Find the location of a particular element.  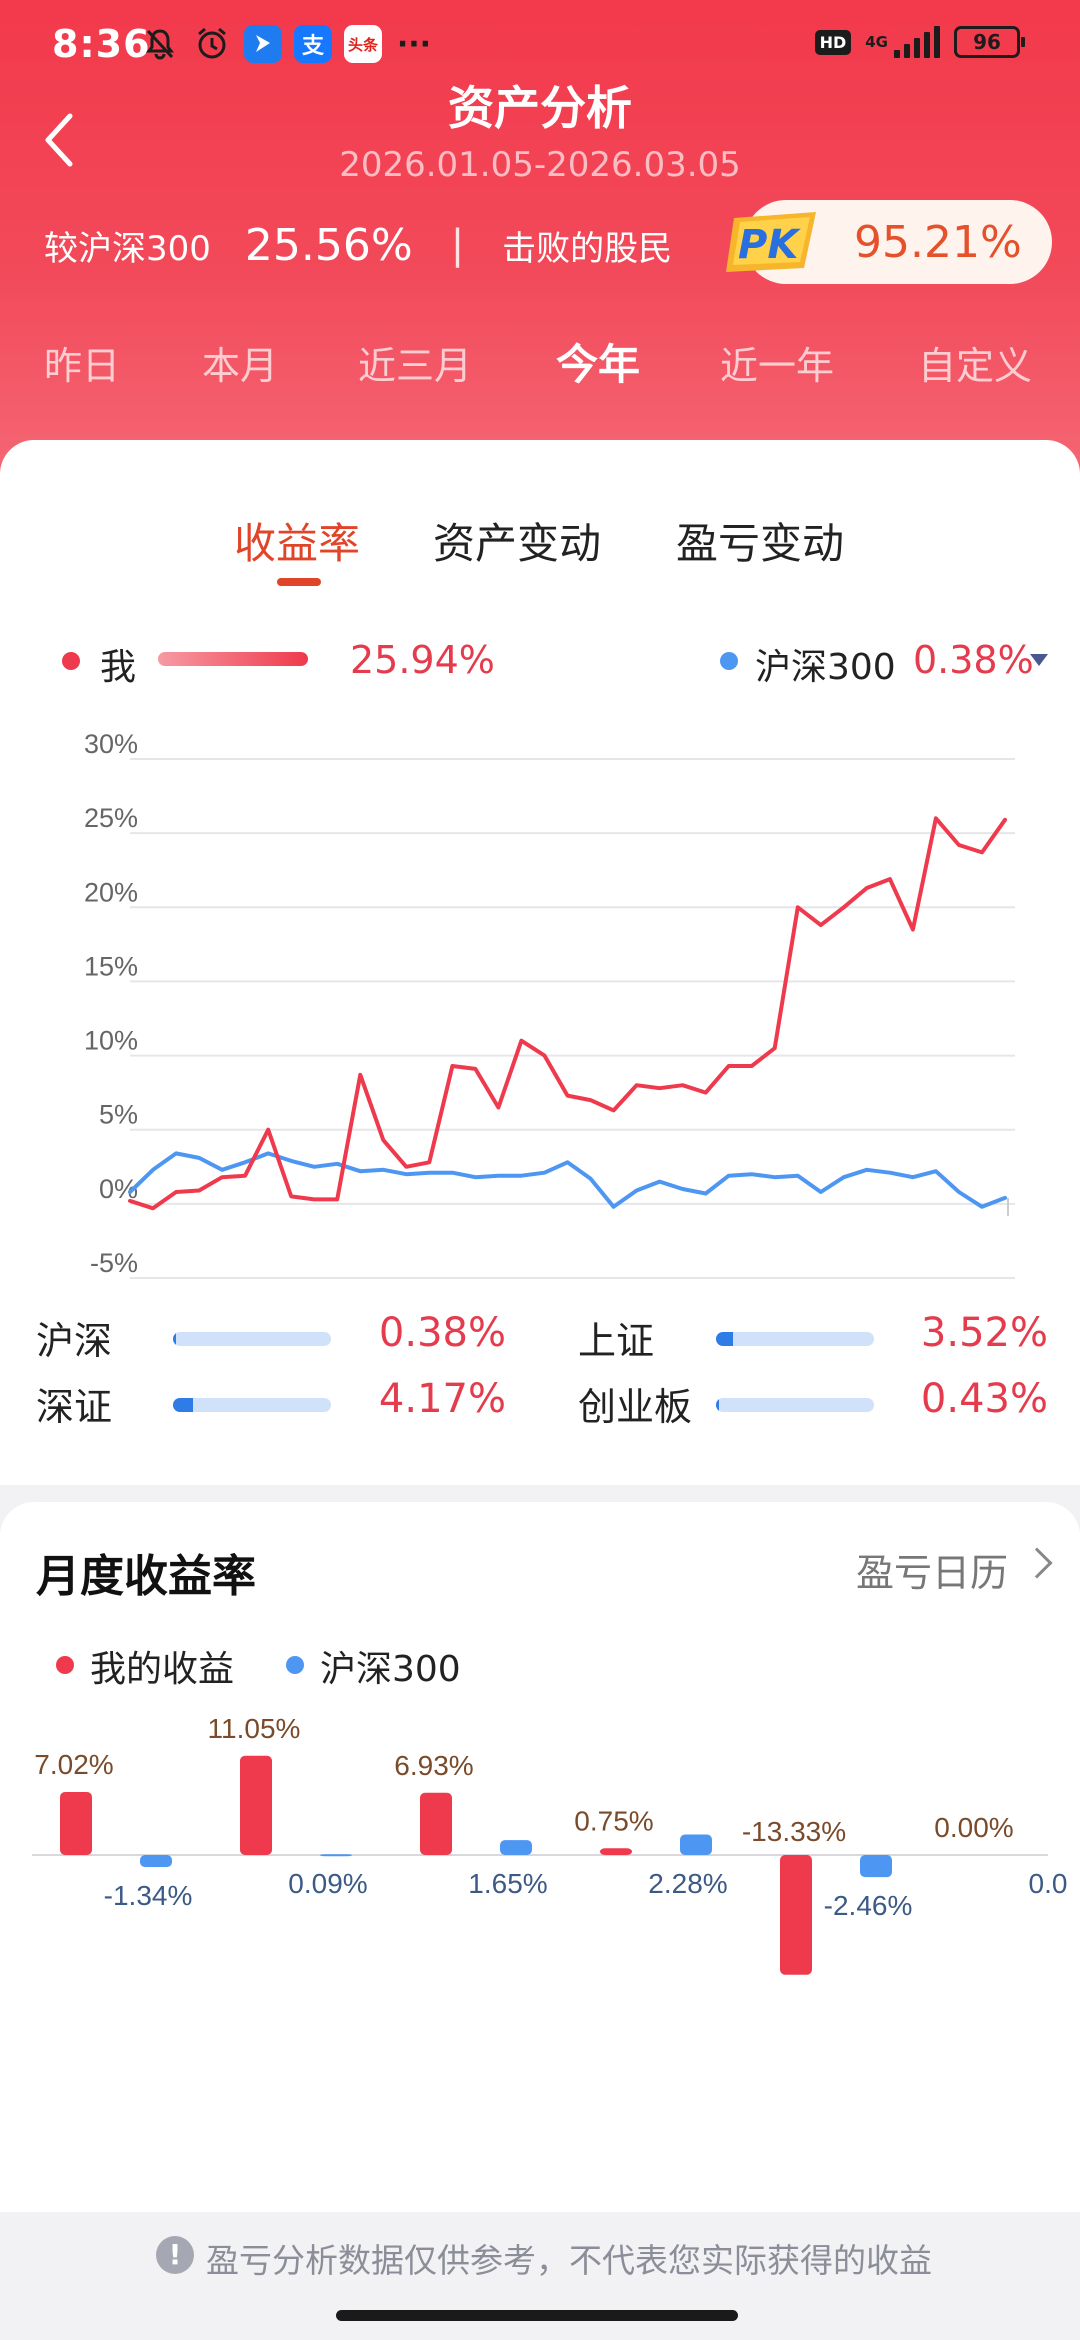

compare-summary: 较沪深300 25.56% | 击败的股民 PK 95.21% is located at coordinates (548, 242).